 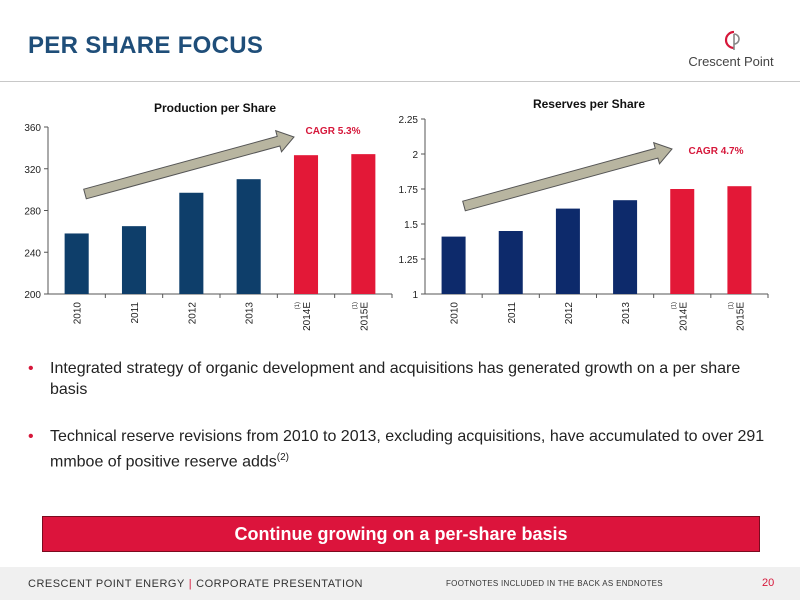 What do you see at coordinates (731, 61) in the screenshot?
I see `logo-text: Crescent Point` at bounding box center [731, 61].